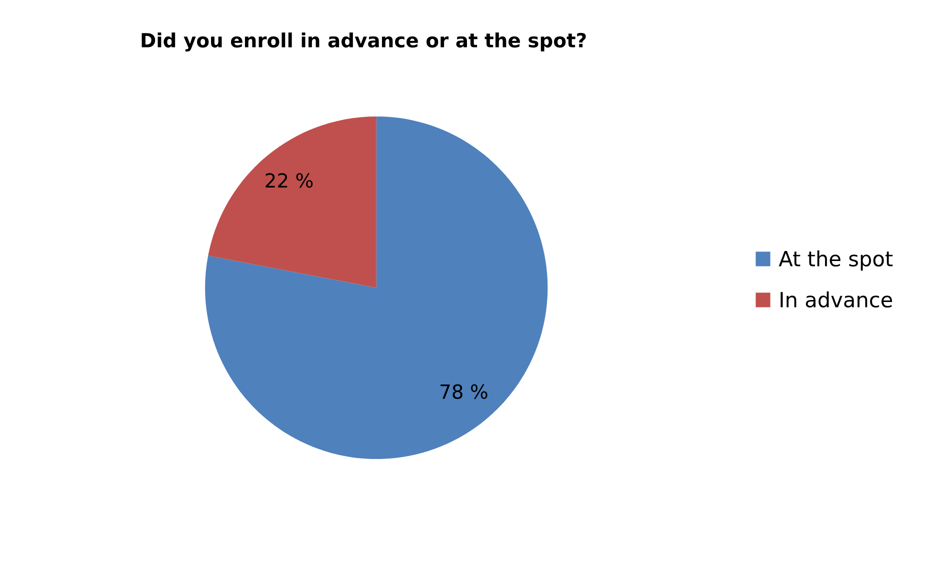 The image size is (927, 562). Describe the element at coordinates (464, 391) in the screenshot. I see `data-label: 78 %` at that location.